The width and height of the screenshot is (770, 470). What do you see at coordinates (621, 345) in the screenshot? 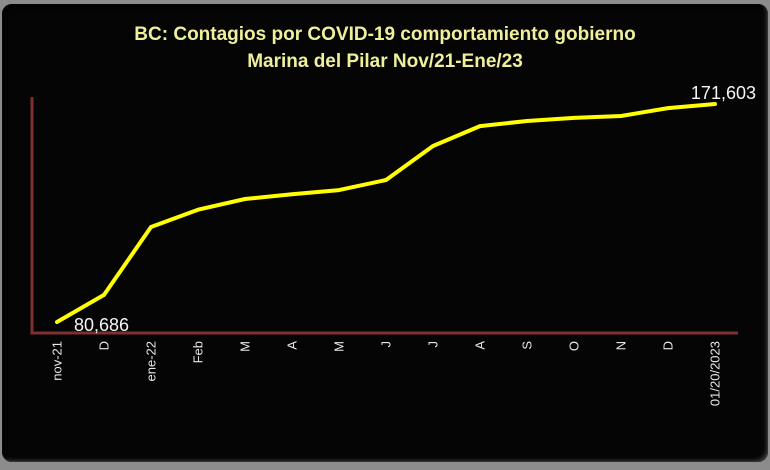
I see `x-axis-label: N` at bounding box center [621, 345].